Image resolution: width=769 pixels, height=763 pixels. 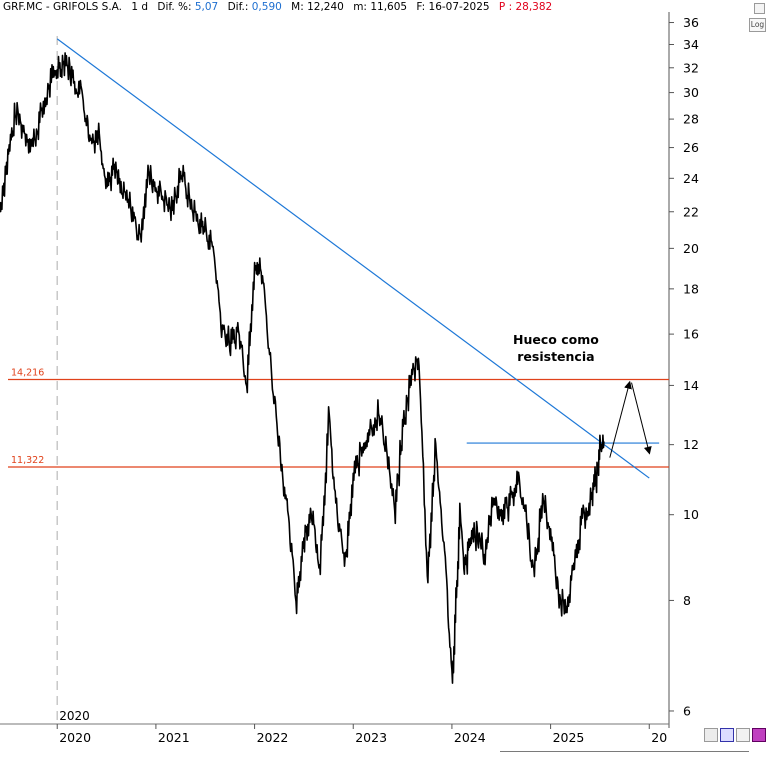 What do you see at coordinates (273, 737) in the screenshot?
I see `x-tick-label: 2022` at bounding box center [273, 737].